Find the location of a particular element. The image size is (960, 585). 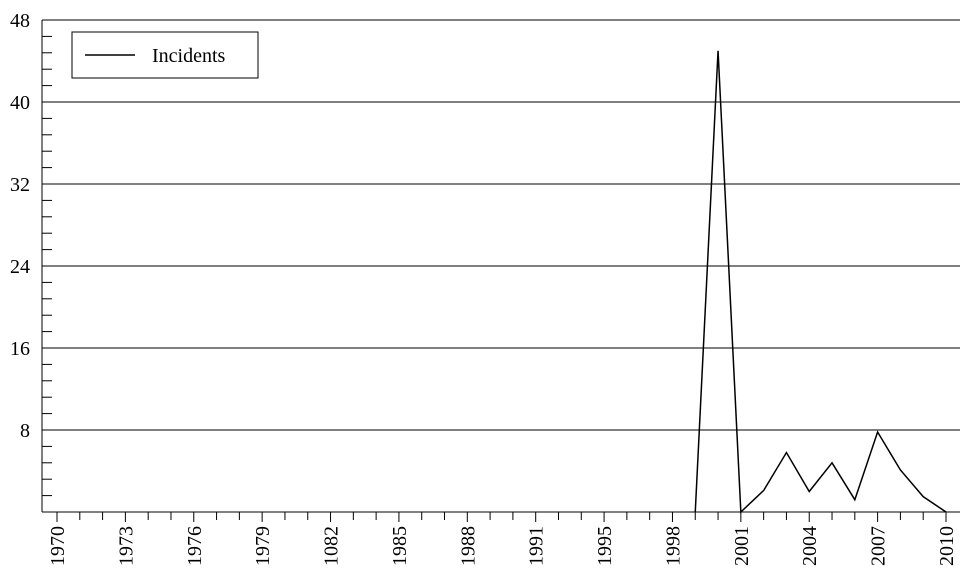

y-tick-label: 24 is located at coordinates (20, 267).